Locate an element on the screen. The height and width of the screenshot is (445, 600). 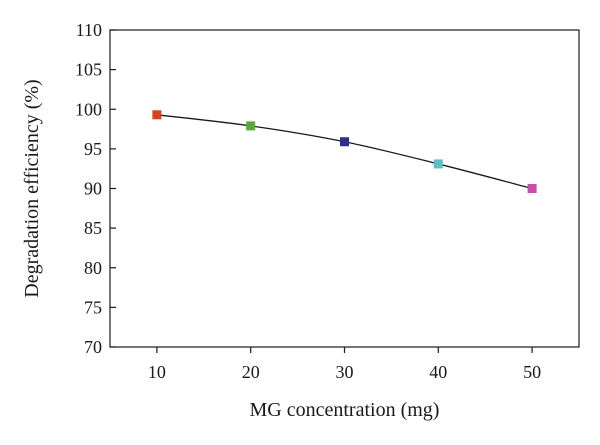
x-tick-label: 50 is located at coordinates (532, 372).